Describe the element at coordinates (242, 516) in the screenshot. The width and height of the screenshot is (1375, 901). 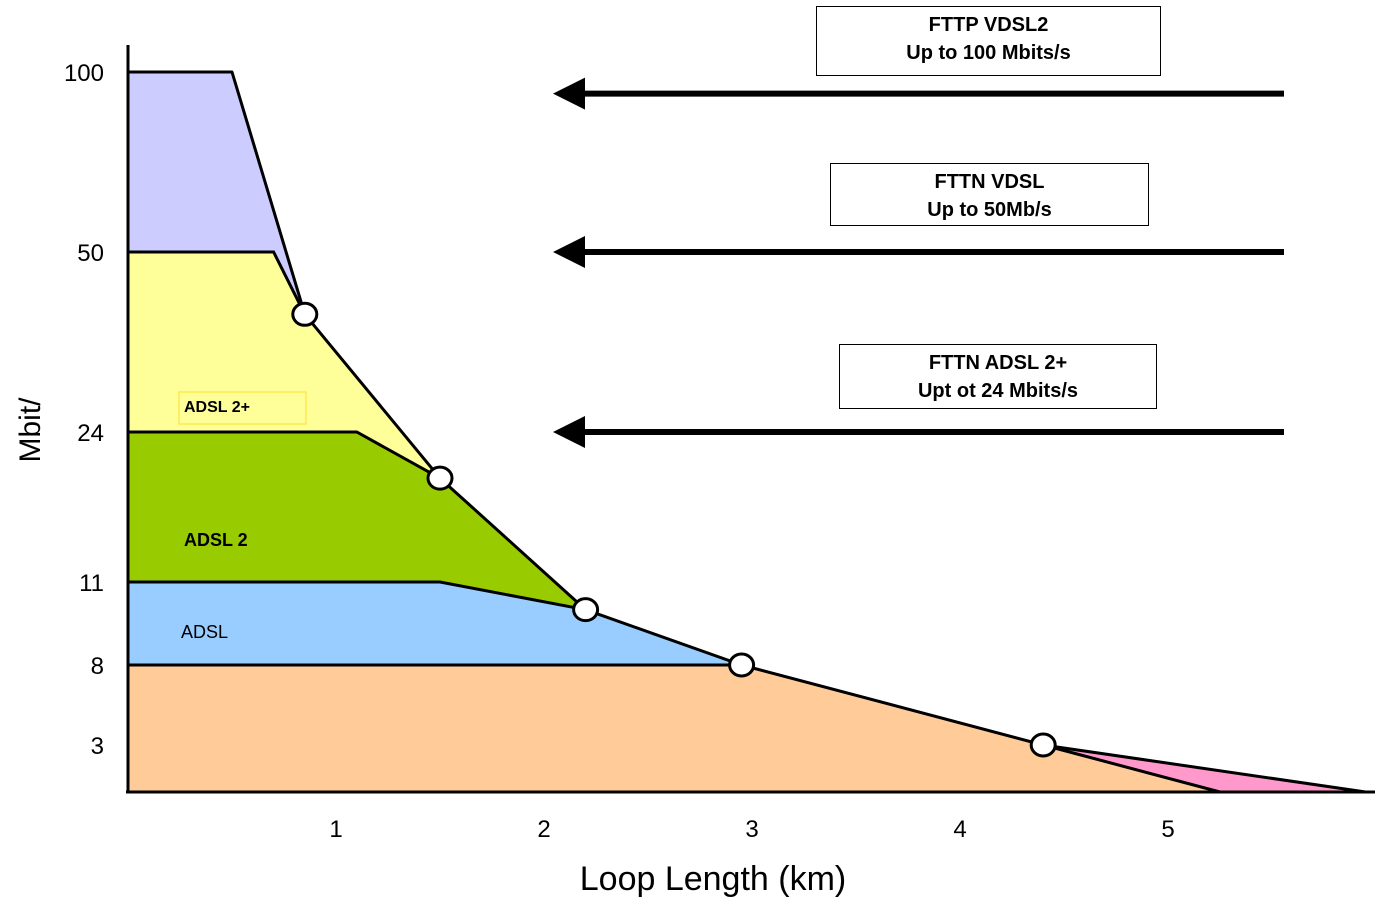
I see `series-label-layer: ADSL 2+ ADSL 2 ADSL` at that location.